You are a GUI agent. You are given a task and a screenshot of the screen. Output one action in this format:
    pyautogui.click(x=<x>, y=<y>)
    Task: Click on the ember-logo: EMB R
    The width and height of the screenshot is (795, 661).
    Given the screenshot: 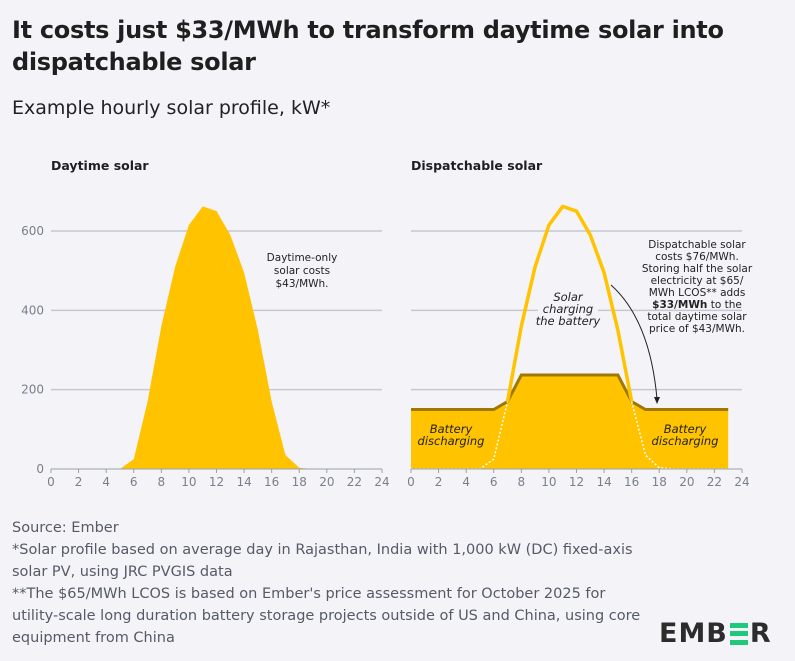 What is the action you would take?
    pyautogui.click(x=715, y=633)
    